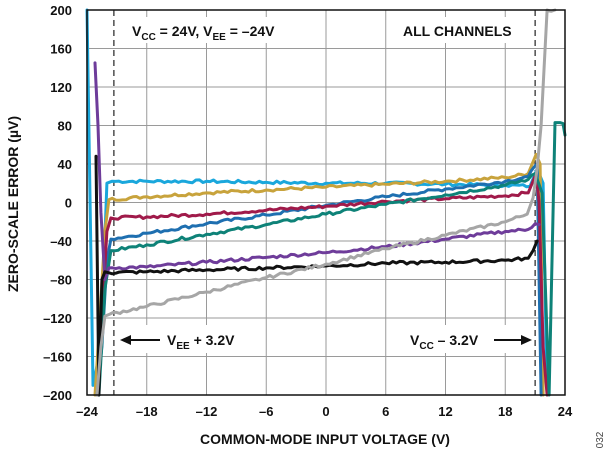 Image resolution: width=611 pixels, height=451 pixels. What do you see at coordinates (57, 318) in the screenshot?
I see `y-tick-label: –120` at bounding box center [57, 318].